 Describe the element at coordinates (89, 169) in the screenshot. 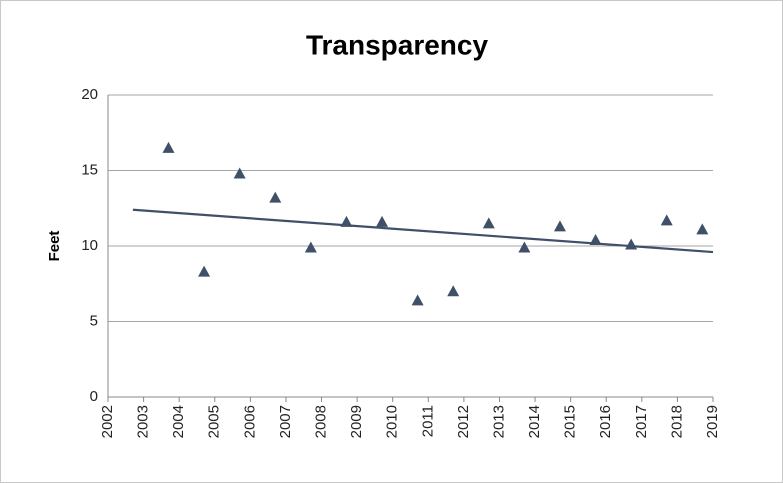

I see `y-tick-label: 15` at that location.